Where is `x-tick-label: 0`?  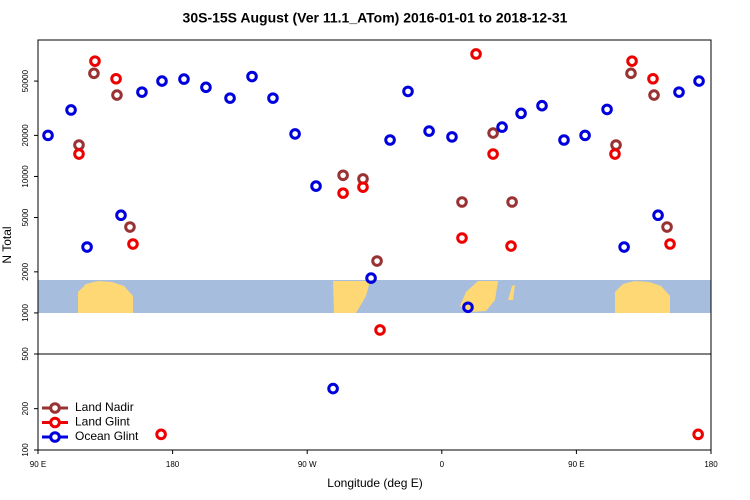
x-tick-label: 0 is located at coordinates (442, 464).